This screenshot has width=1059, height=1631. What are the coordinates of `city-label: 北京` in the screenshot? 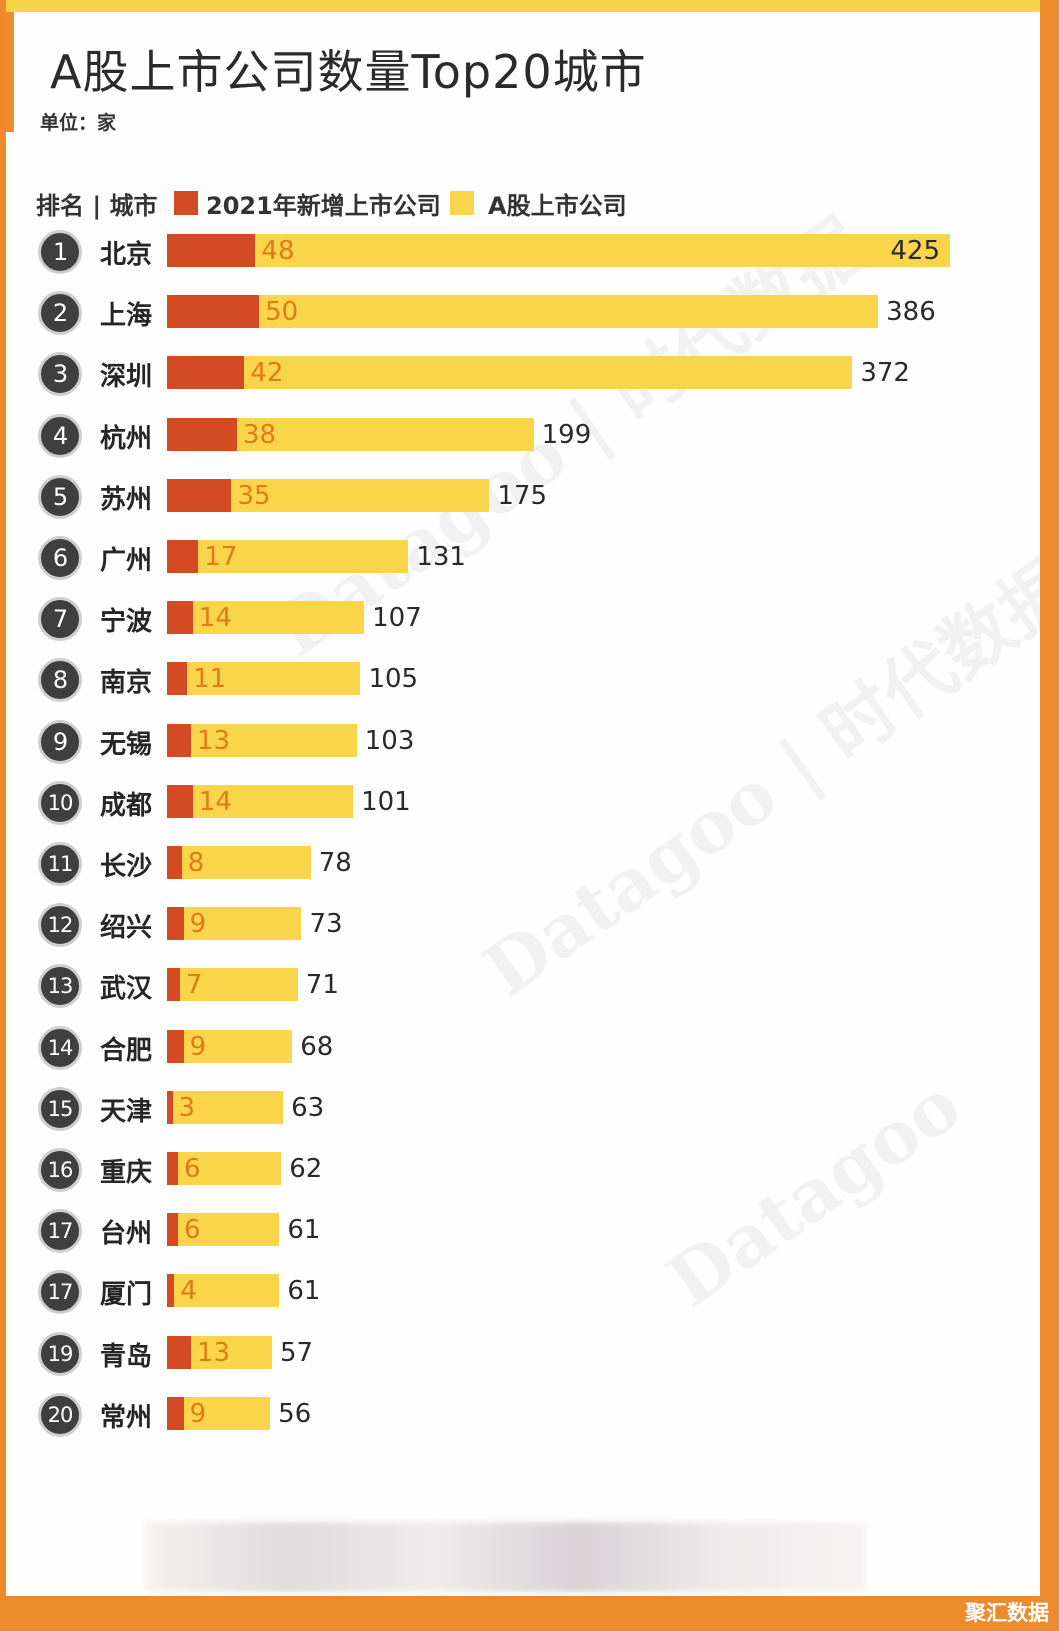 It's located at (126, 255).